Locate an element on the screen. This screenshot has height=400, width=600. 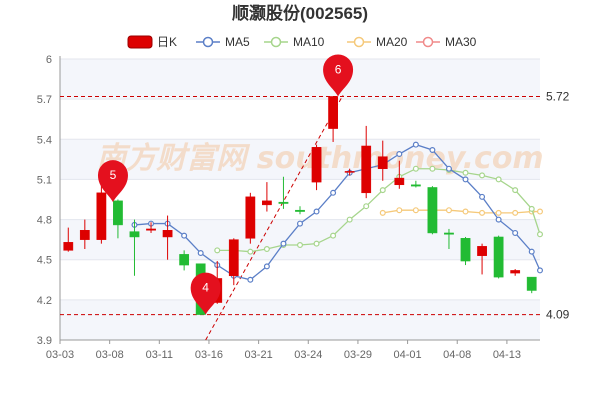
x-tick-label: 04-01 is located at coordinates (408, 355).